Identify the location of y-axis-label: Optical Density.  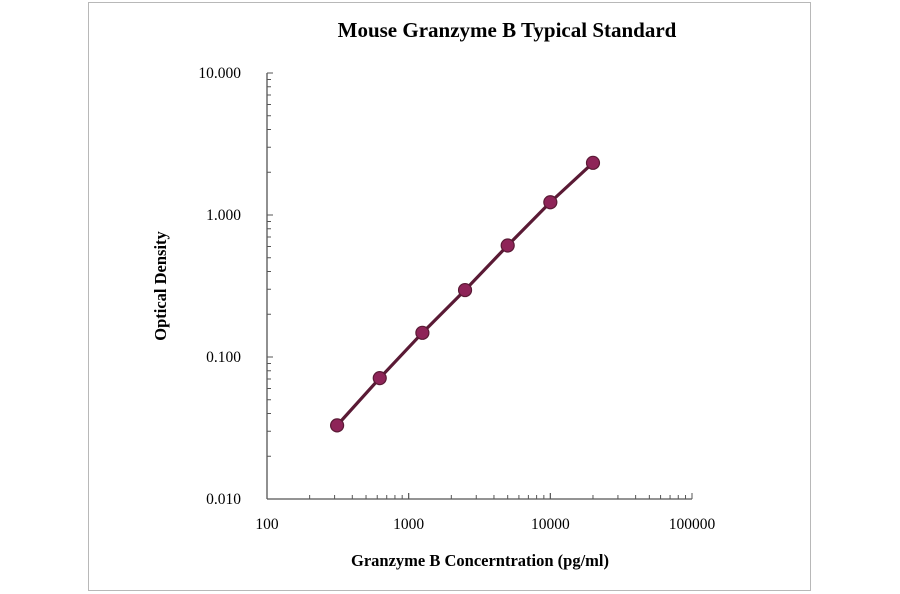
(160, 285).